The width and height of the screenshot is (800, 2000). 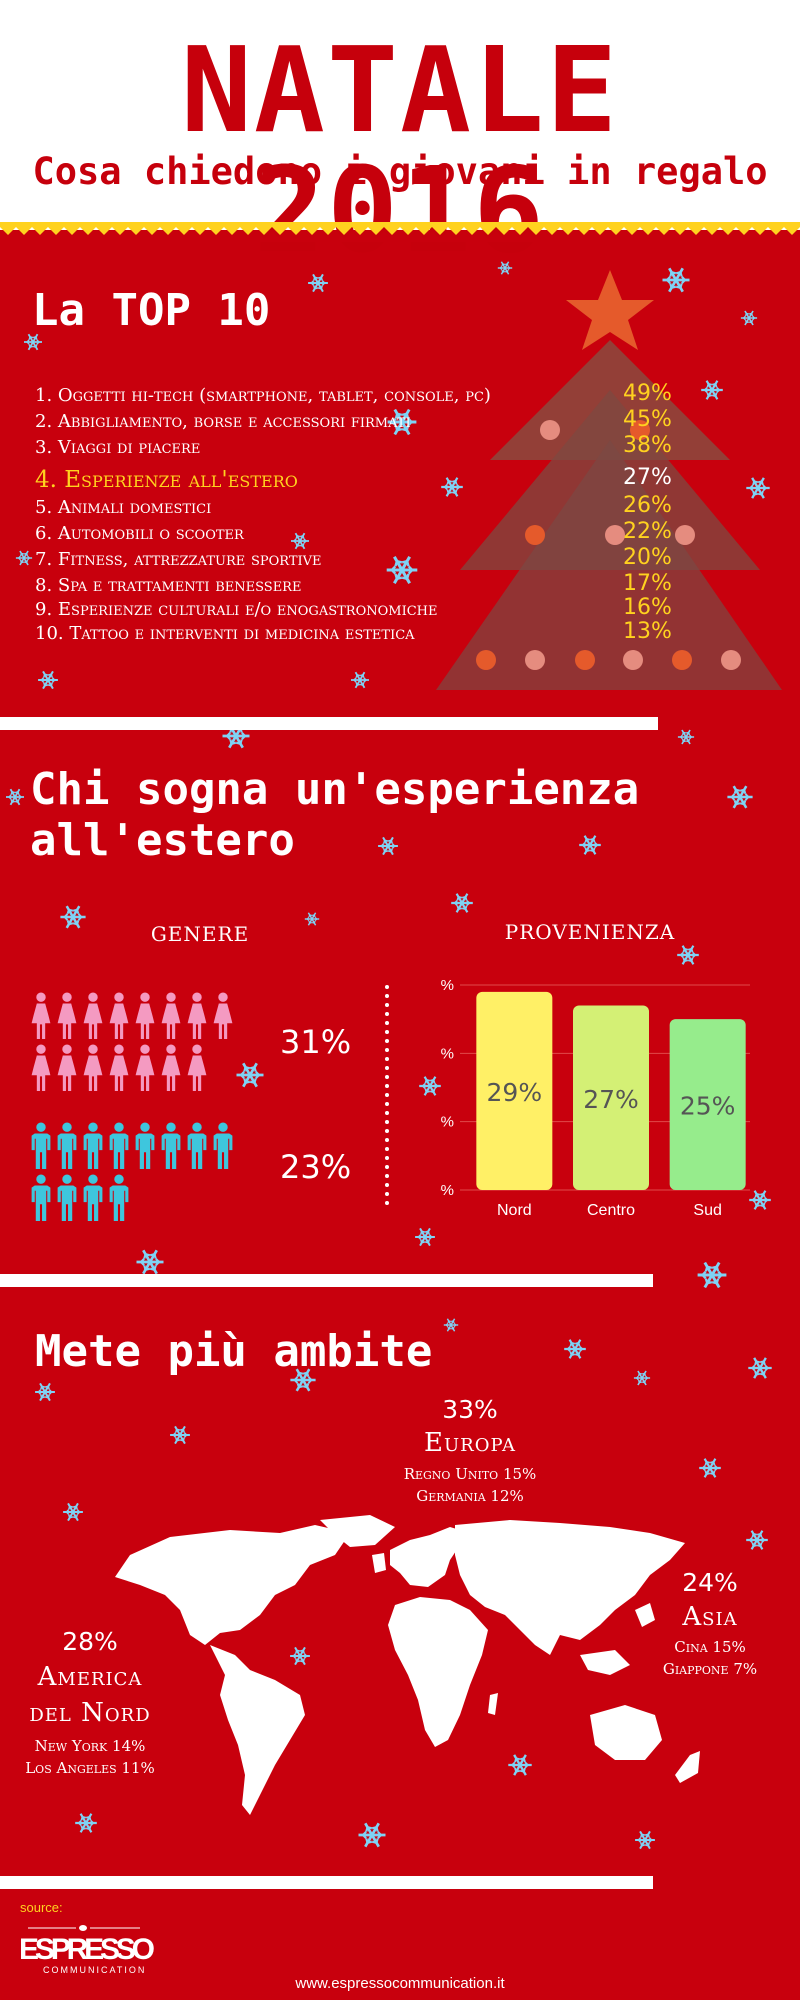 What do you see at coordinates (41, 1907) in the screenshot?
I see `source-label: source:` at bounding box center [41, 1907].